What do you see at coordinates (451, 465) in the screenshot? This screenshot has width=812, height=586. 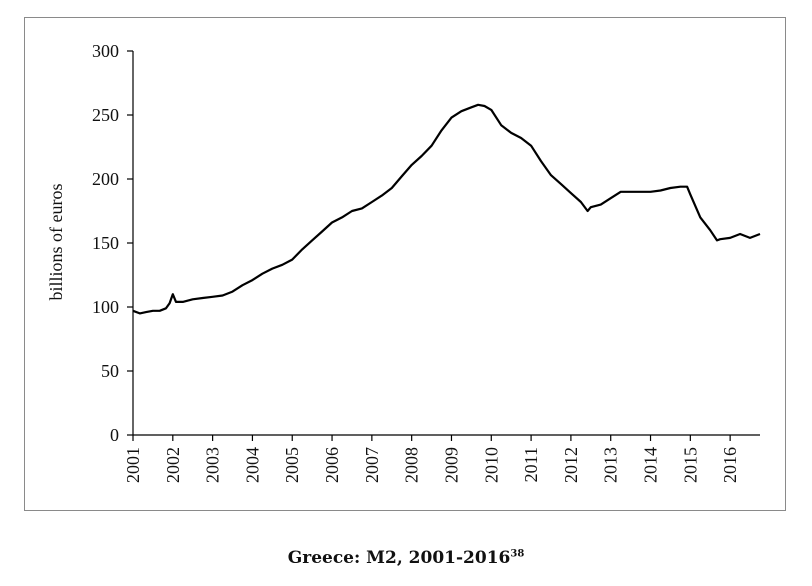 I see `x-tick-label: 2009` at bounding box center [451, 465].